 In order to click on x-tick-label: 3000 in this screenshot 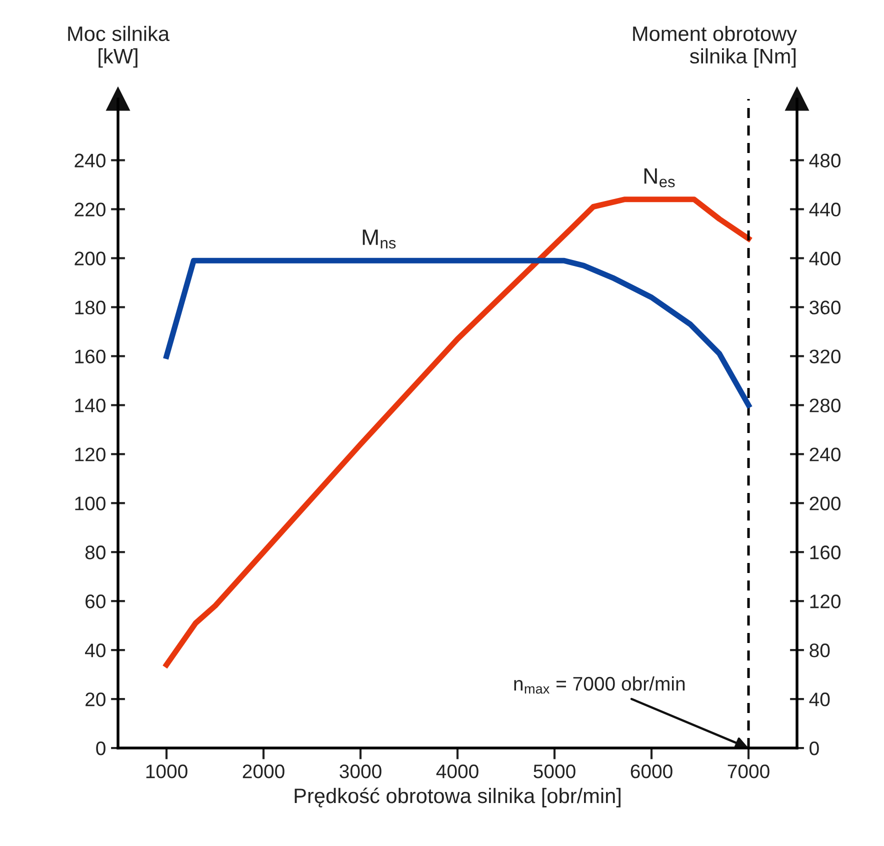, I will do `click(361, 771)`.